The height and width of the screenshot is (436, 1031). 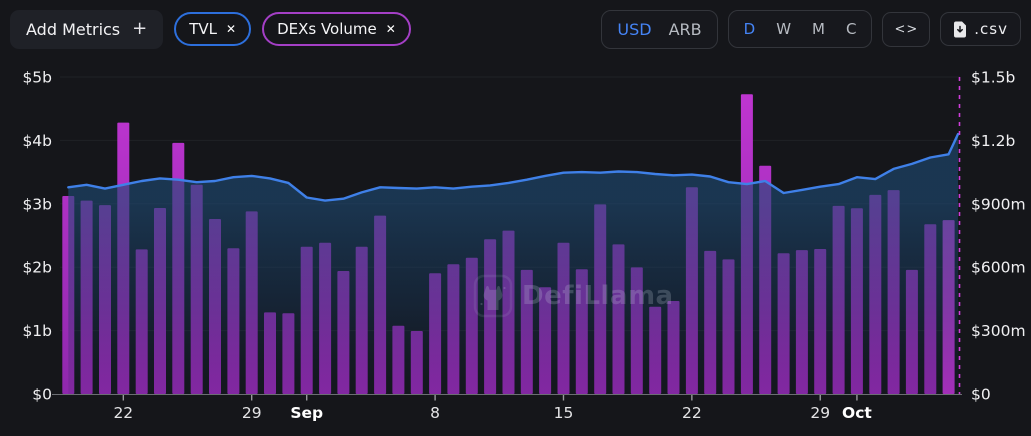 I want to click on right-axis-label: $300m, so click(x=998, y=331).